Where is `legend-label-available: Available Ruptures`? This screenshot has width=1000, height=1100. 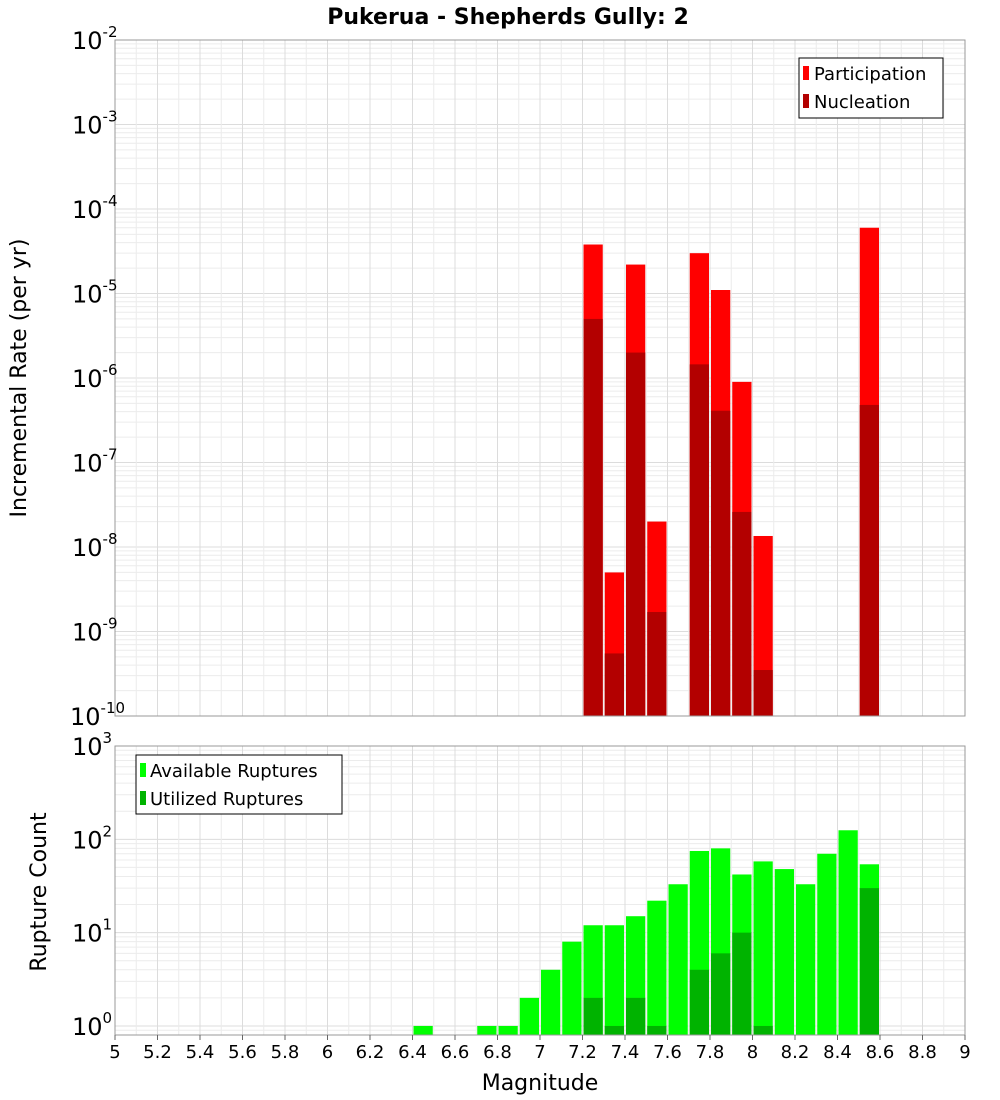
legend-label-available: Available Ruptures is located at coordinates (234, 771).